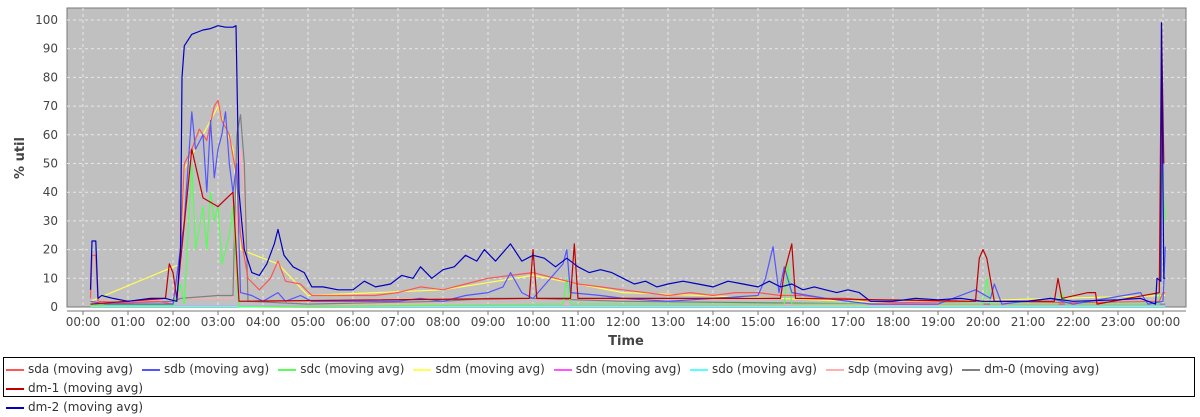 The height and width of the screenshot is (417, 1200). What do you see at coordinates (50, 77) in the screenshot?
I see `y-tick-label: 80` at bounding box center [50, 77].